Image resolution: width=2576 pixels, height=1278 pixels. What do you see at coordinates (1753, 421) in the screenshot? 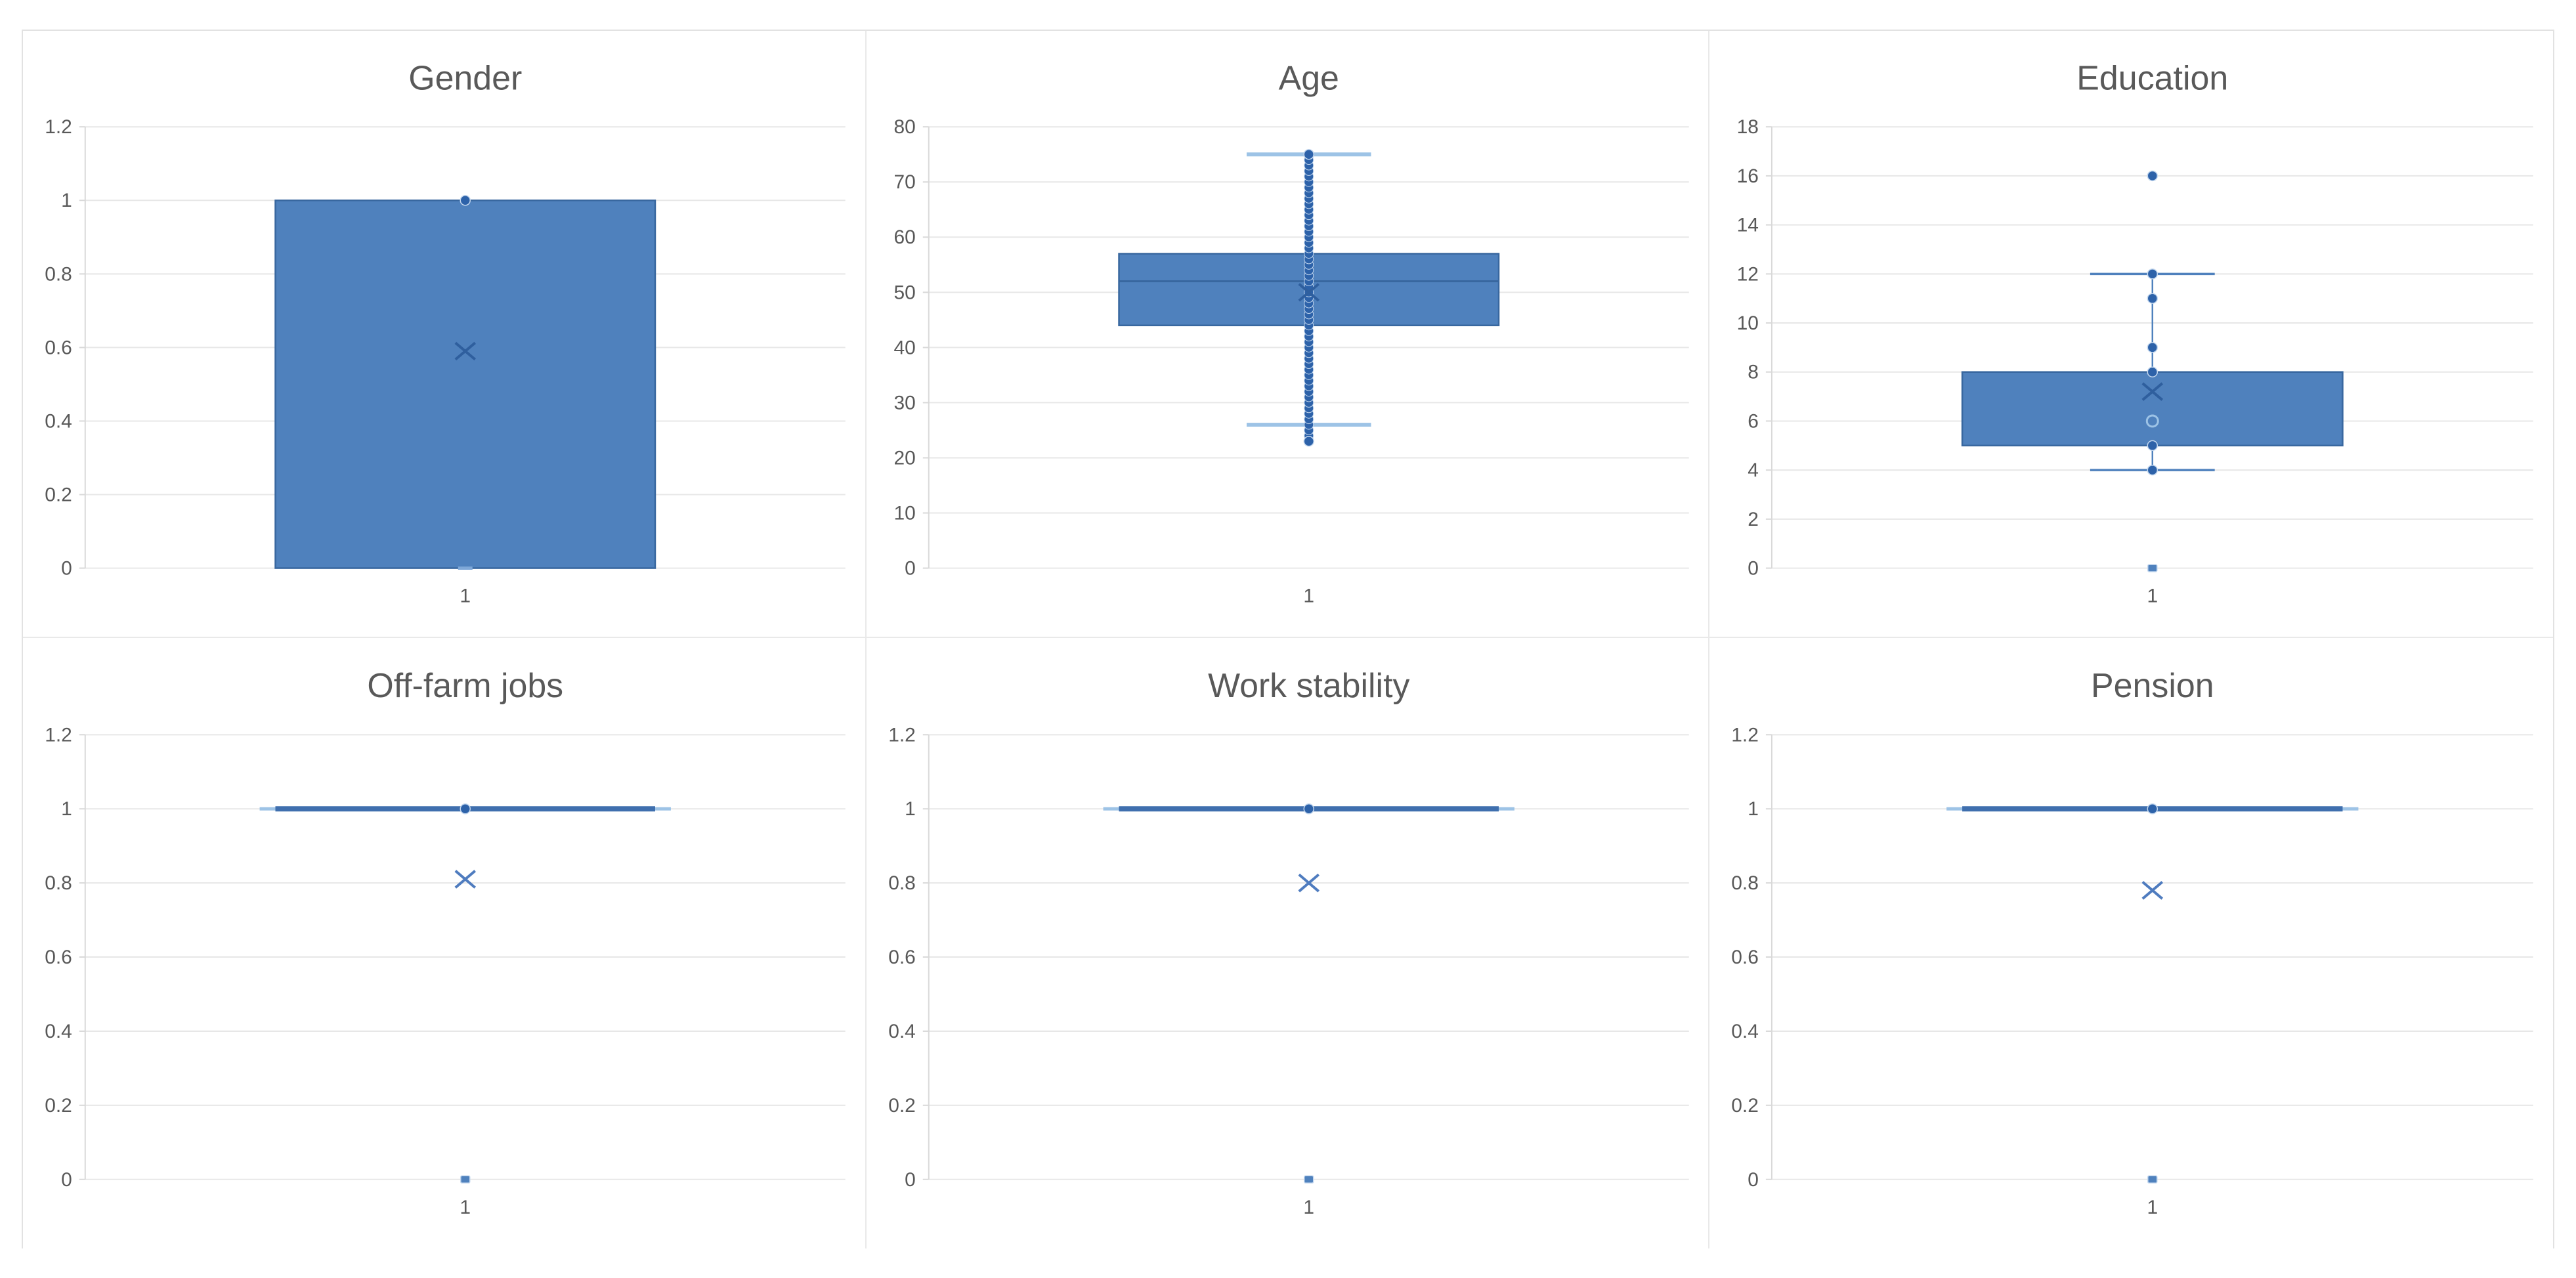
I see `y-tick-label: 6` at bounding box center [1753, 421].